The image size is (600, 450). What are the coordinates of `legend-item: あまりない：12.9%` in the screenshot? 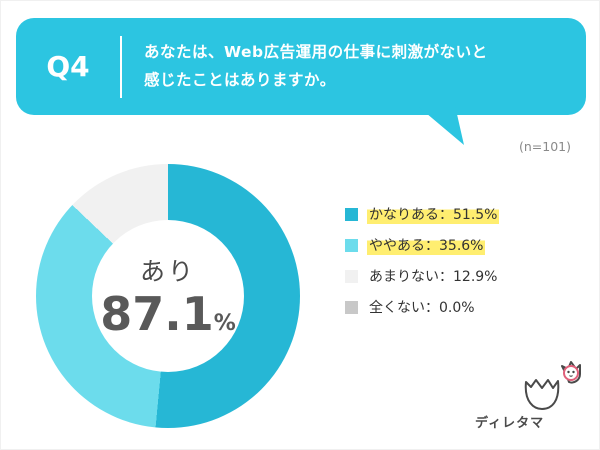 It's located at (422, 276).